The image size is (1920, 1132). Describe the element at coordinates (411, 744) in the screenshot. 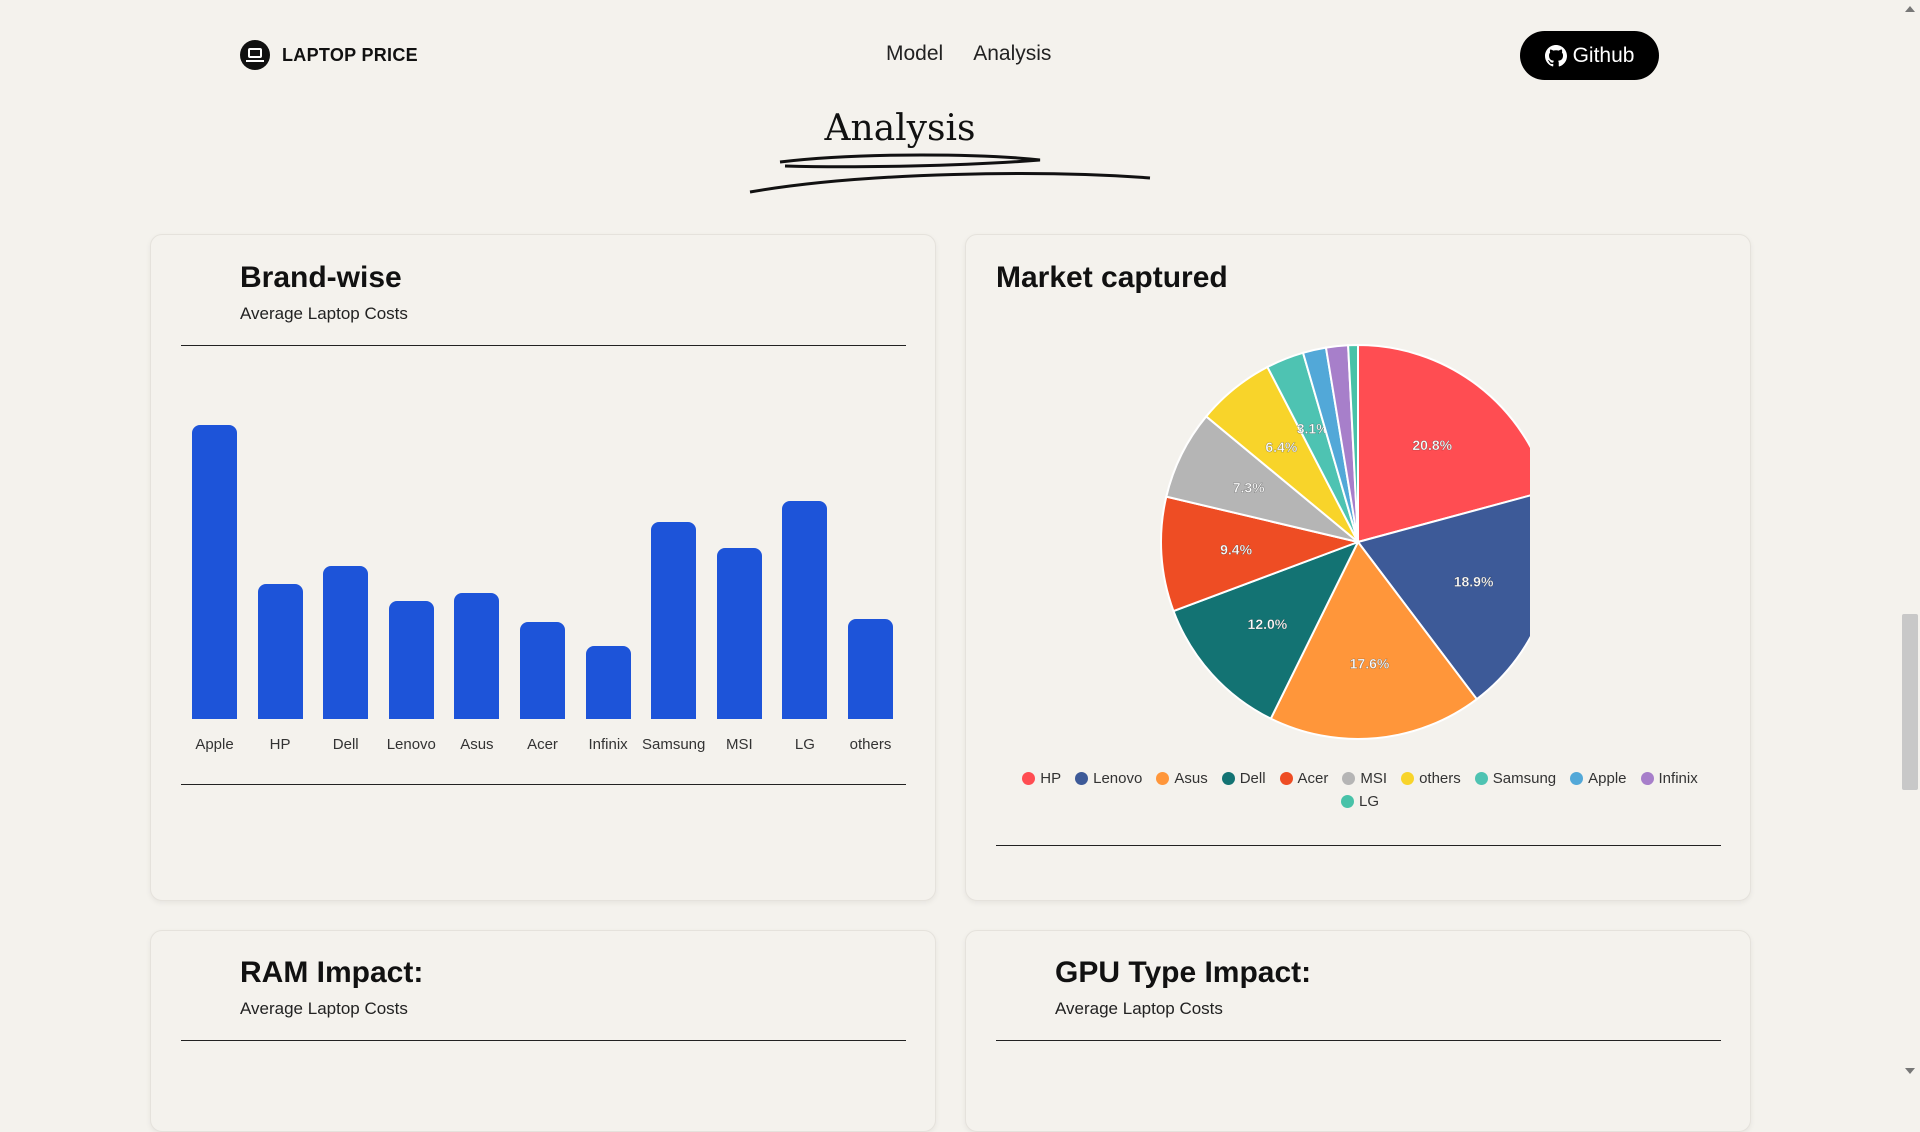

I see `x-tick-label: Lenovo` at that location.